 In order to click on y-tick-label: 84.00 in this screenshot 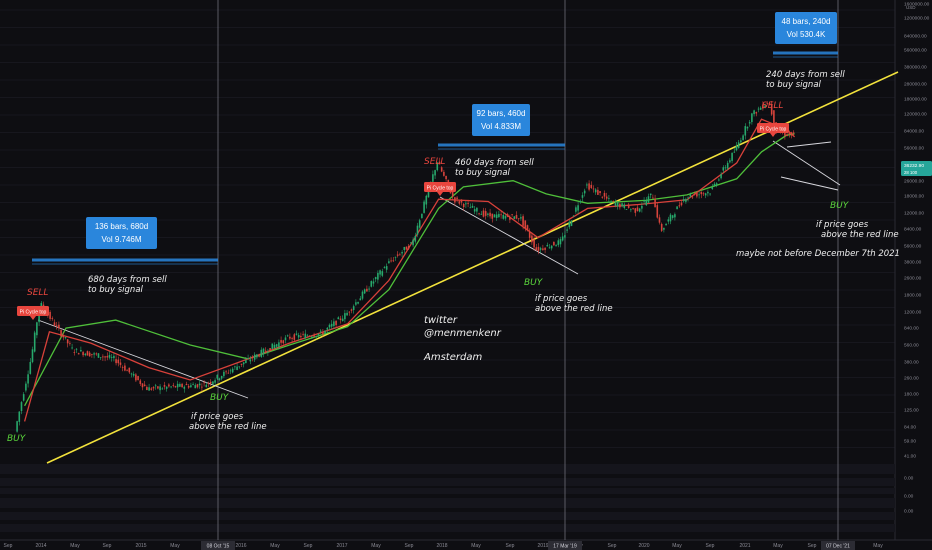, I will do `click(910, 428)`.